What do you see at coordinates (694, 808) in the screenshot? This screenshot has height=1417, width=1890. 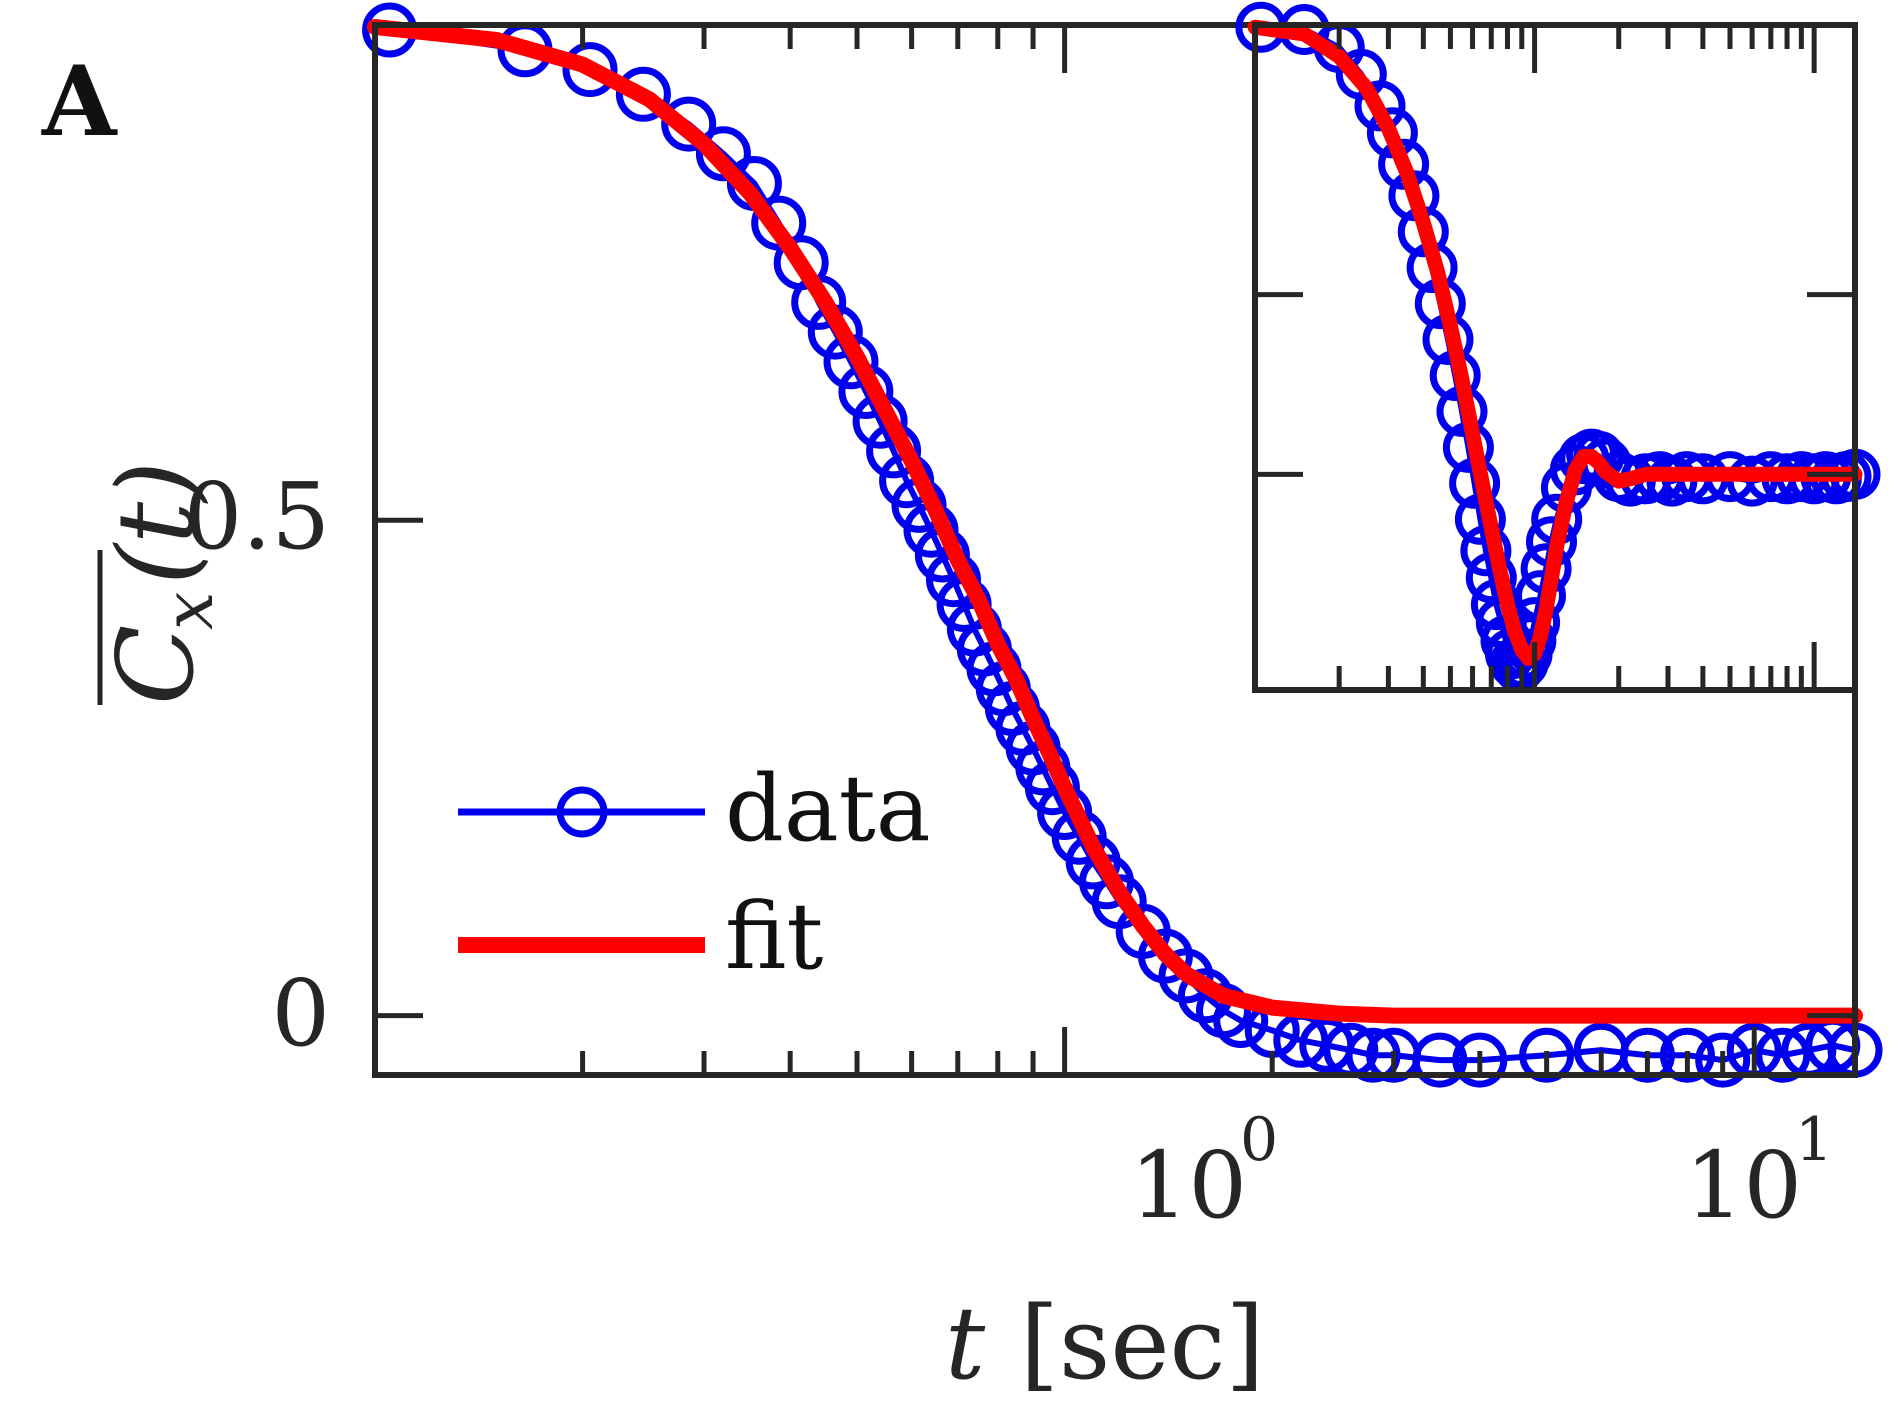 I see `legend-entry-data: data` at bounding box center [694, 808].